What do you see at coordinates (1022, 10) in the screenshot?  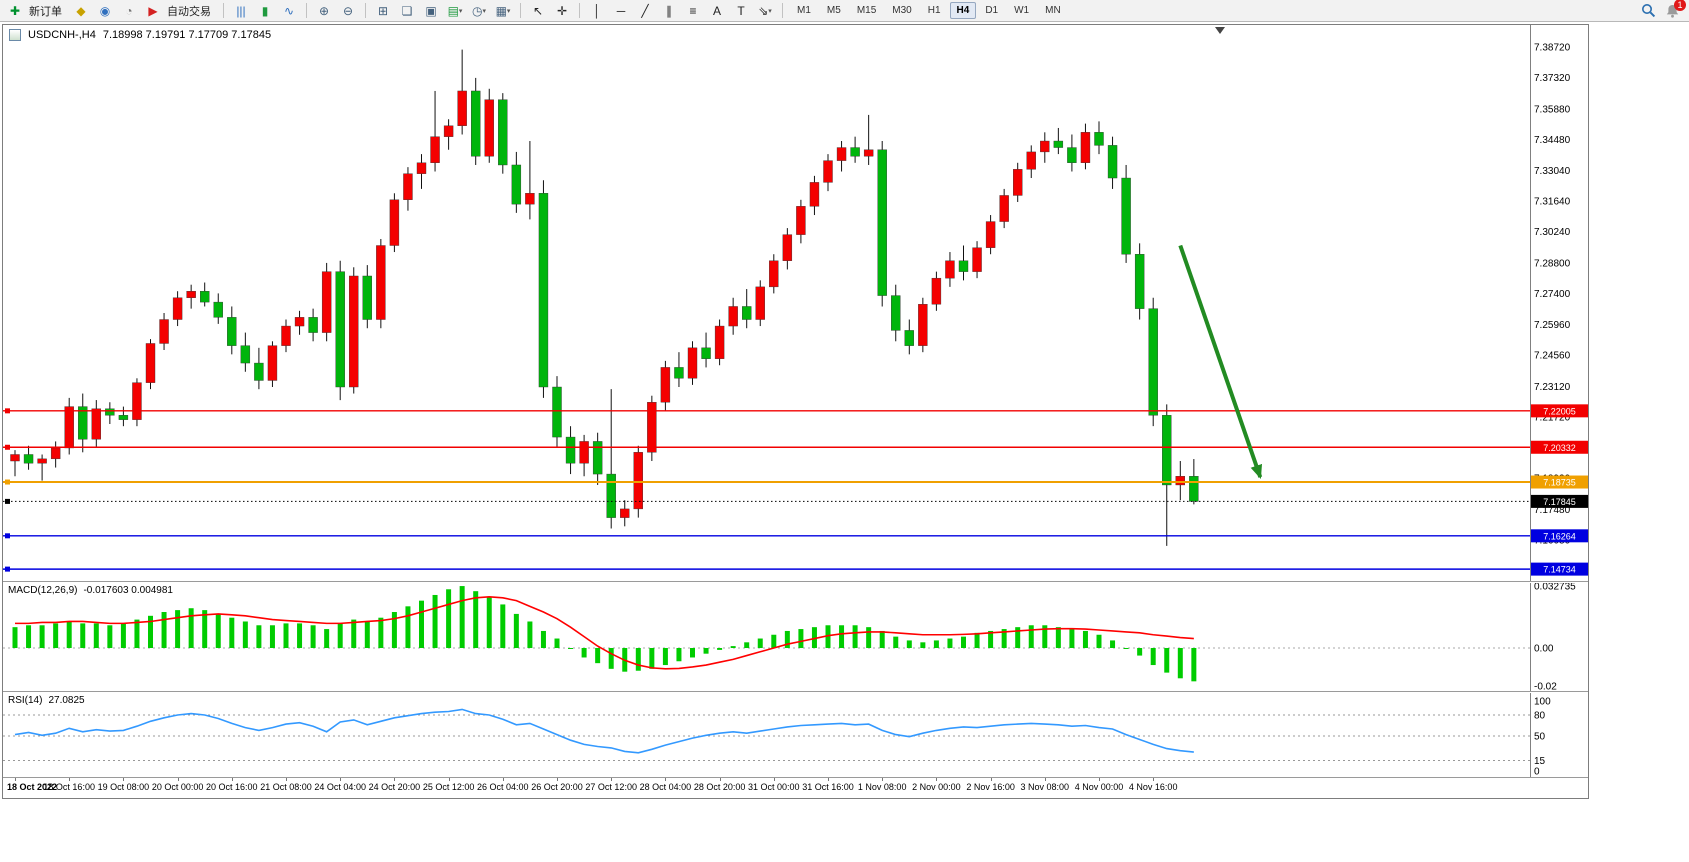 I see `timeframe-w1-button: W1` at bounding box center [1022, 10].